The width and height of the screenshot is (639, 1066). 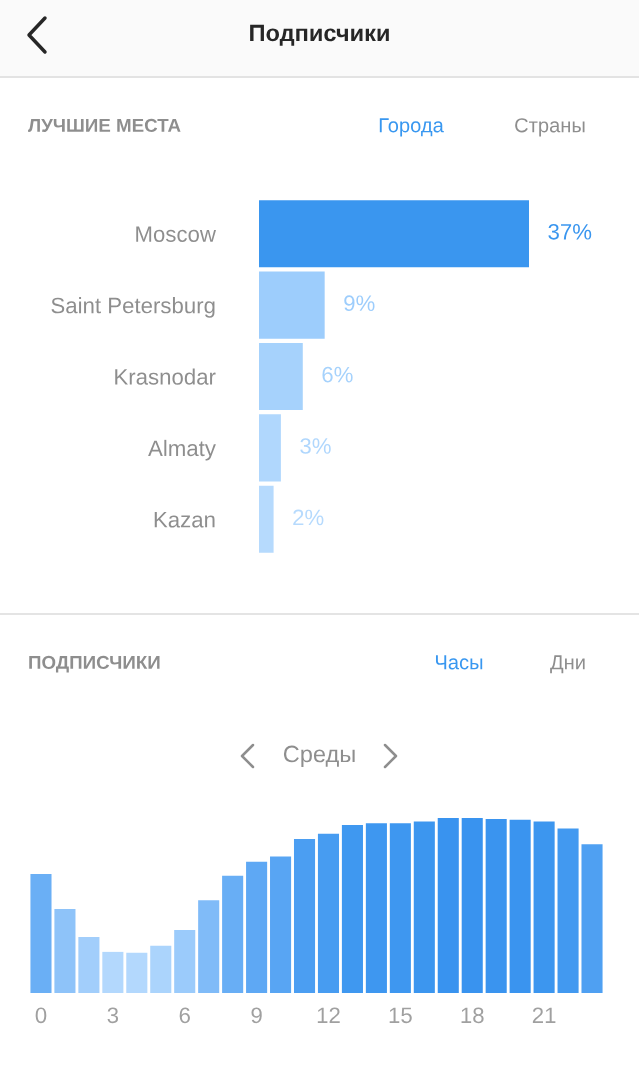 I want to click on y-tick-label: Krasnodar, so click(x=165, y=376).